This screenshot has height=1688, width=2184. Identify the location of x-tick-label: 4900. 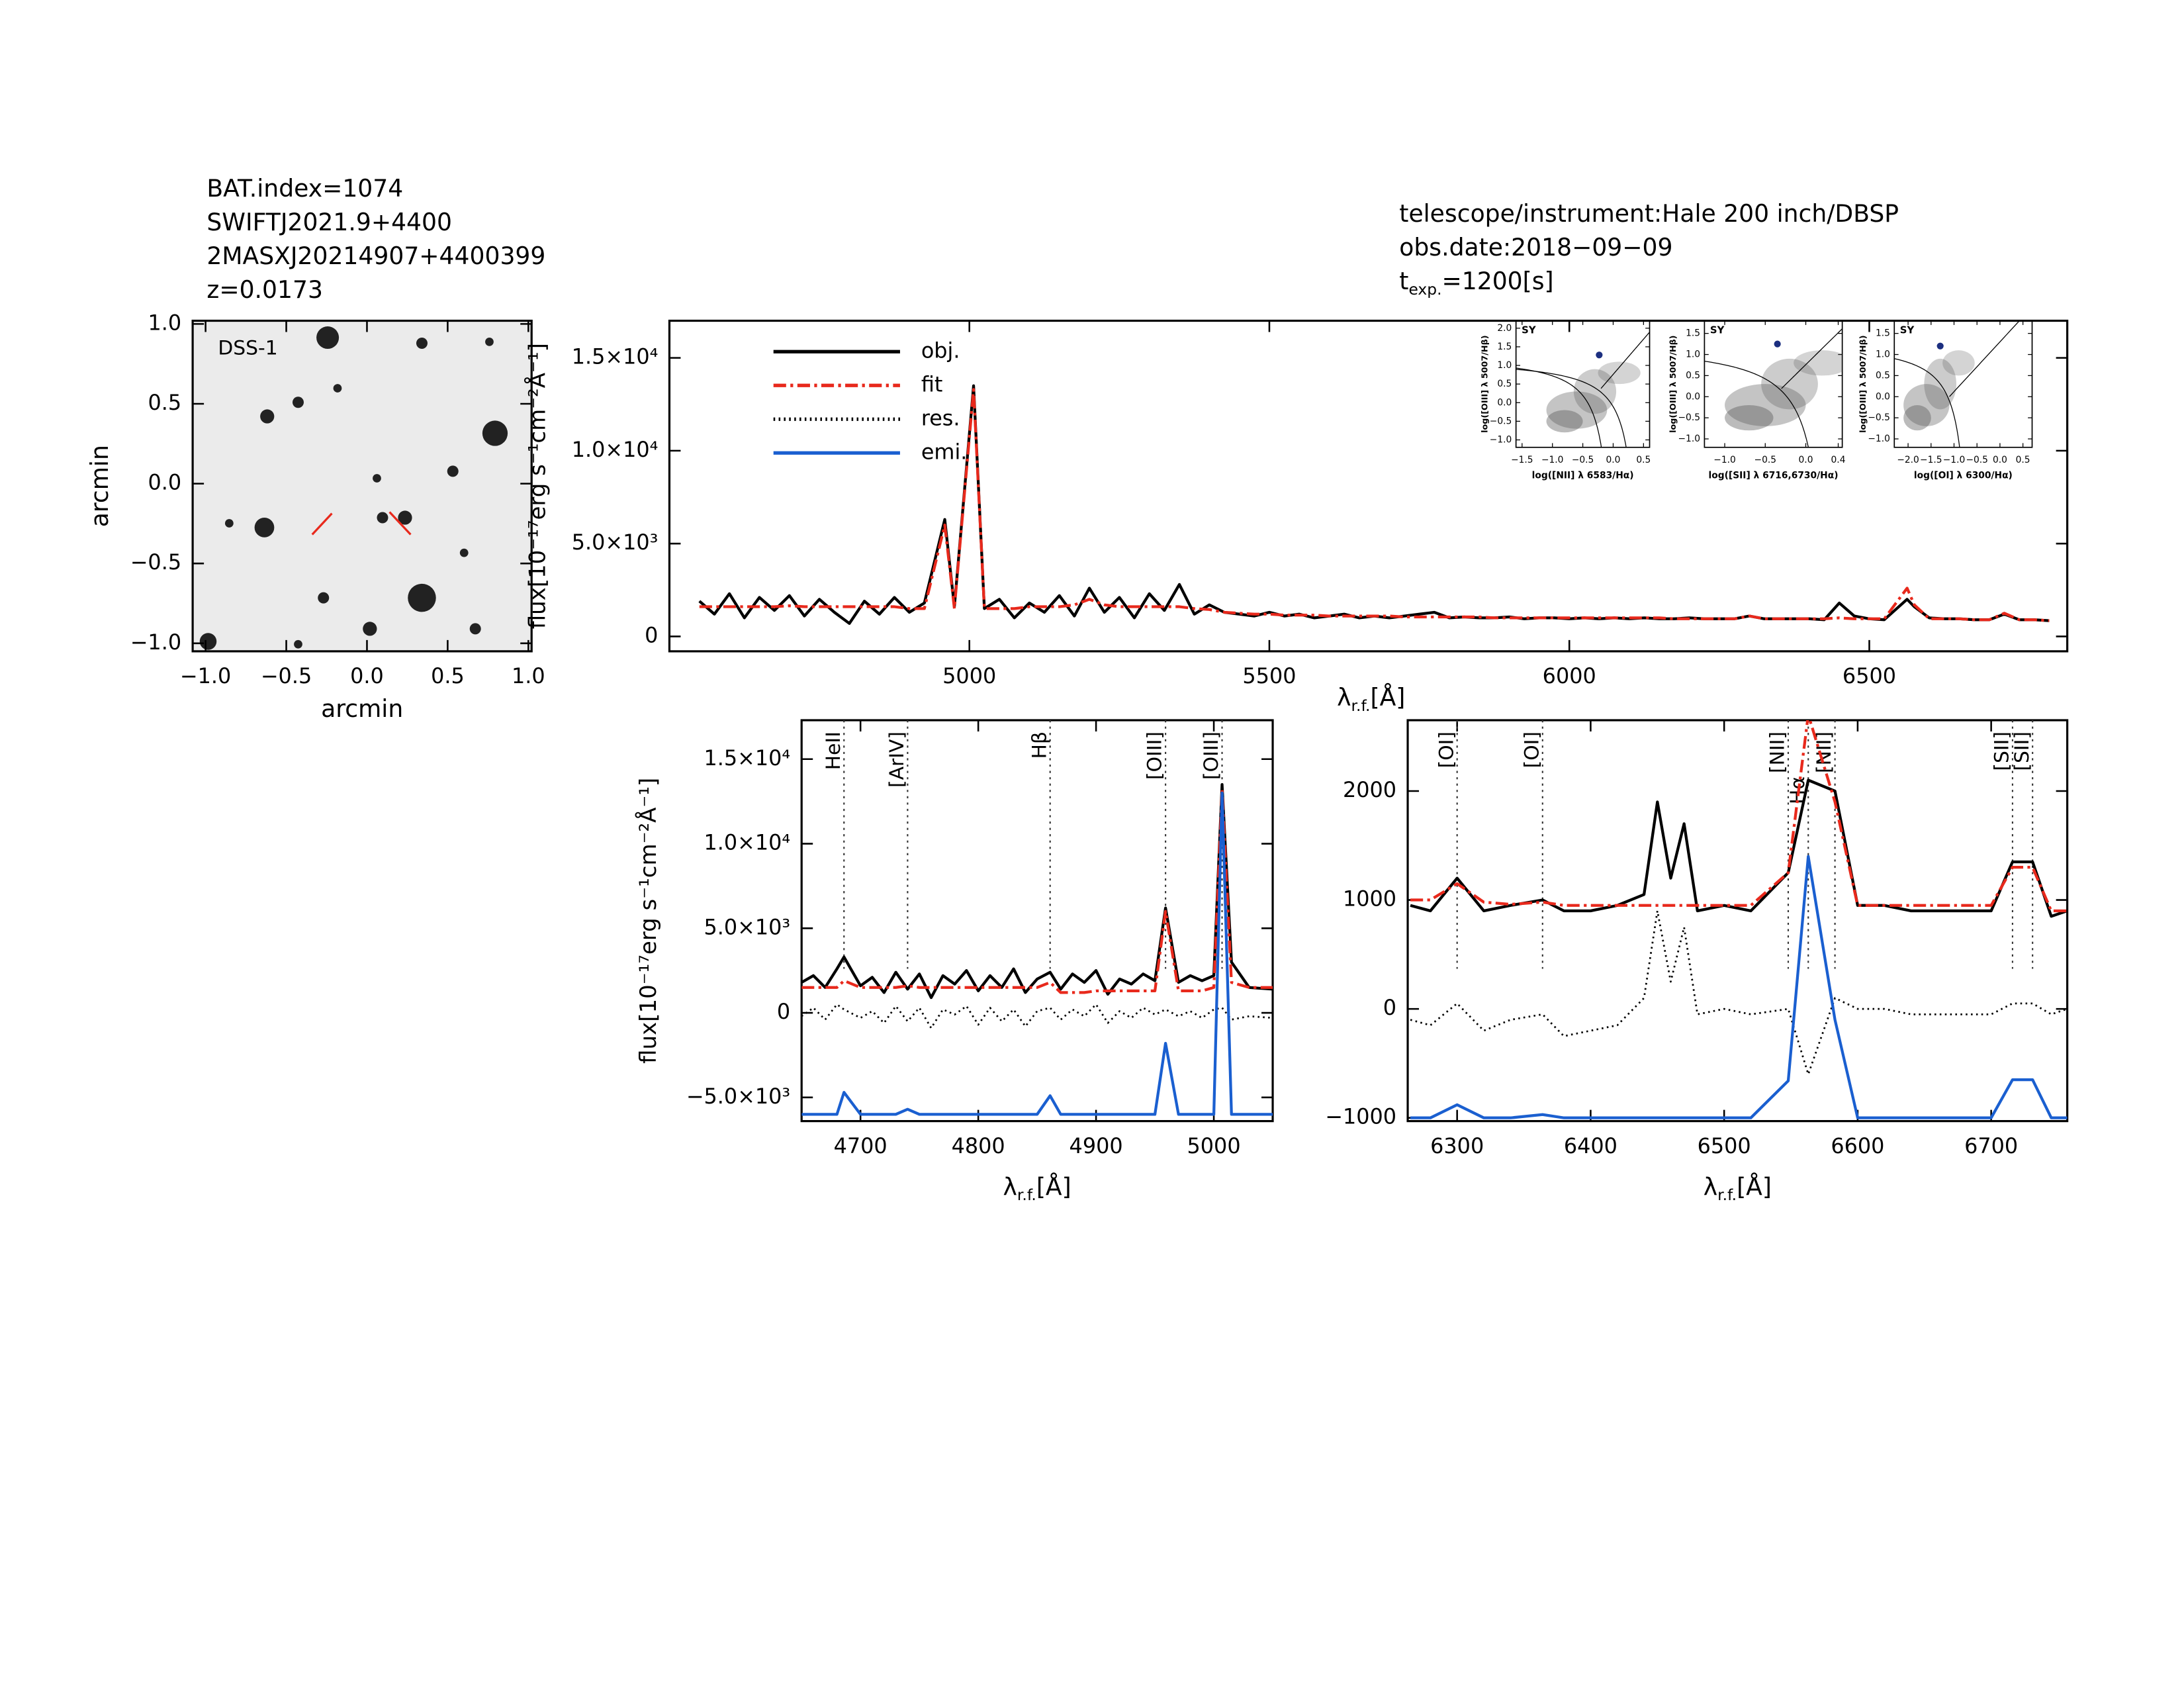
(1096, 1145).